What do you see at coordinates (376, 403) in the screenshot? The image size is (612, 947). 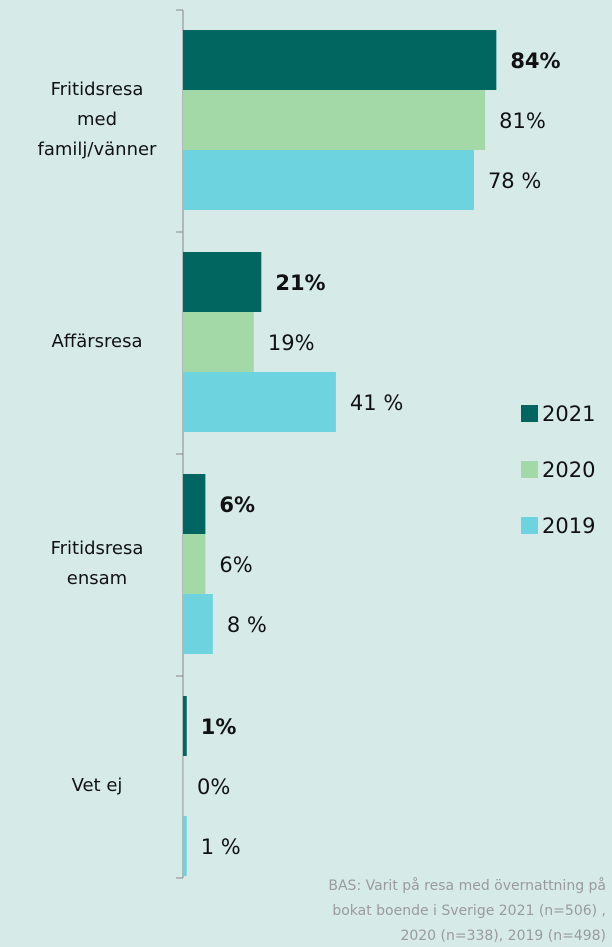 I see `value-label: 41 %` at bounding box center [376, 403].